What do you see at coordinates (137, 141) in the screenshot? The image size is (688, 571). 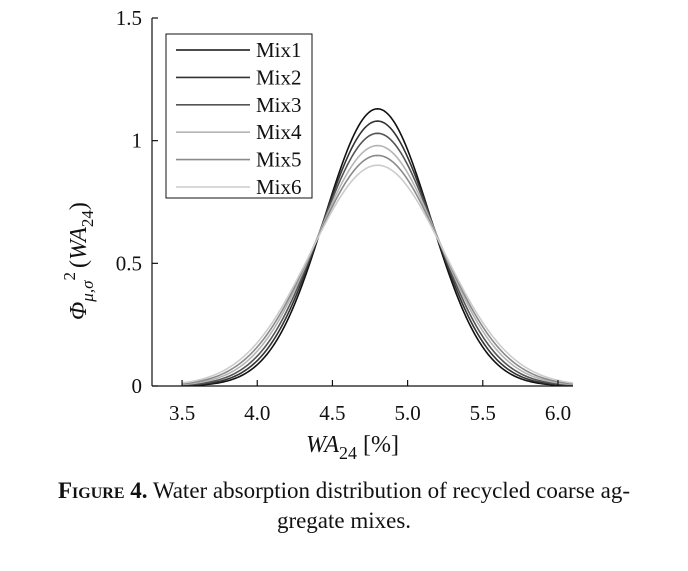 I see `y-tick-label: 1` at bounding box center [137, 141].